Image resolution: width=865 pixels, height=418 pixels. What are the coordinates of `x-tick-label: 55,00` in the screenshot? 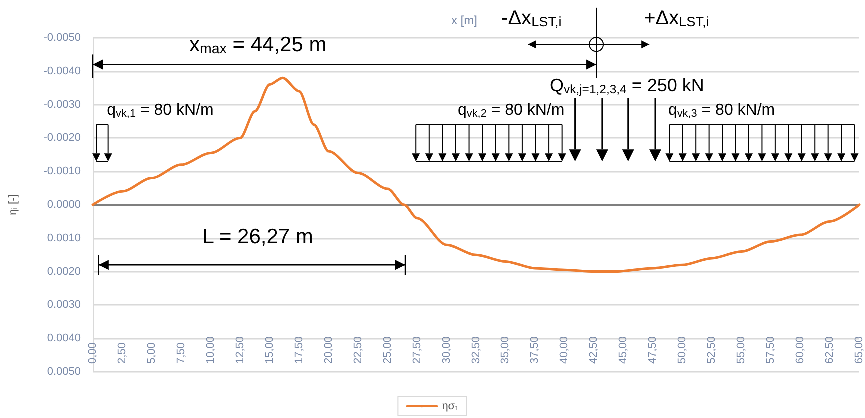 It's located at (742, 350).